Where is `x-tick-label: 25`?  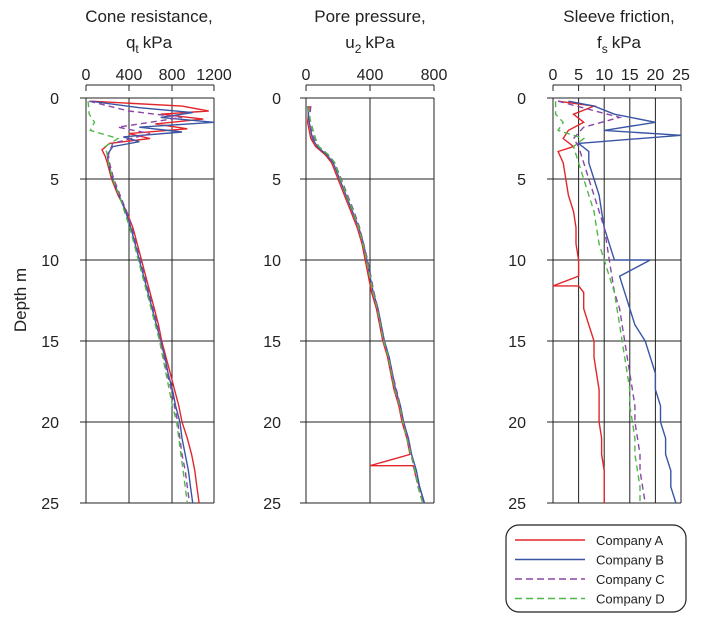 x-tick-label: 25 is located at coordinates (681, 75).